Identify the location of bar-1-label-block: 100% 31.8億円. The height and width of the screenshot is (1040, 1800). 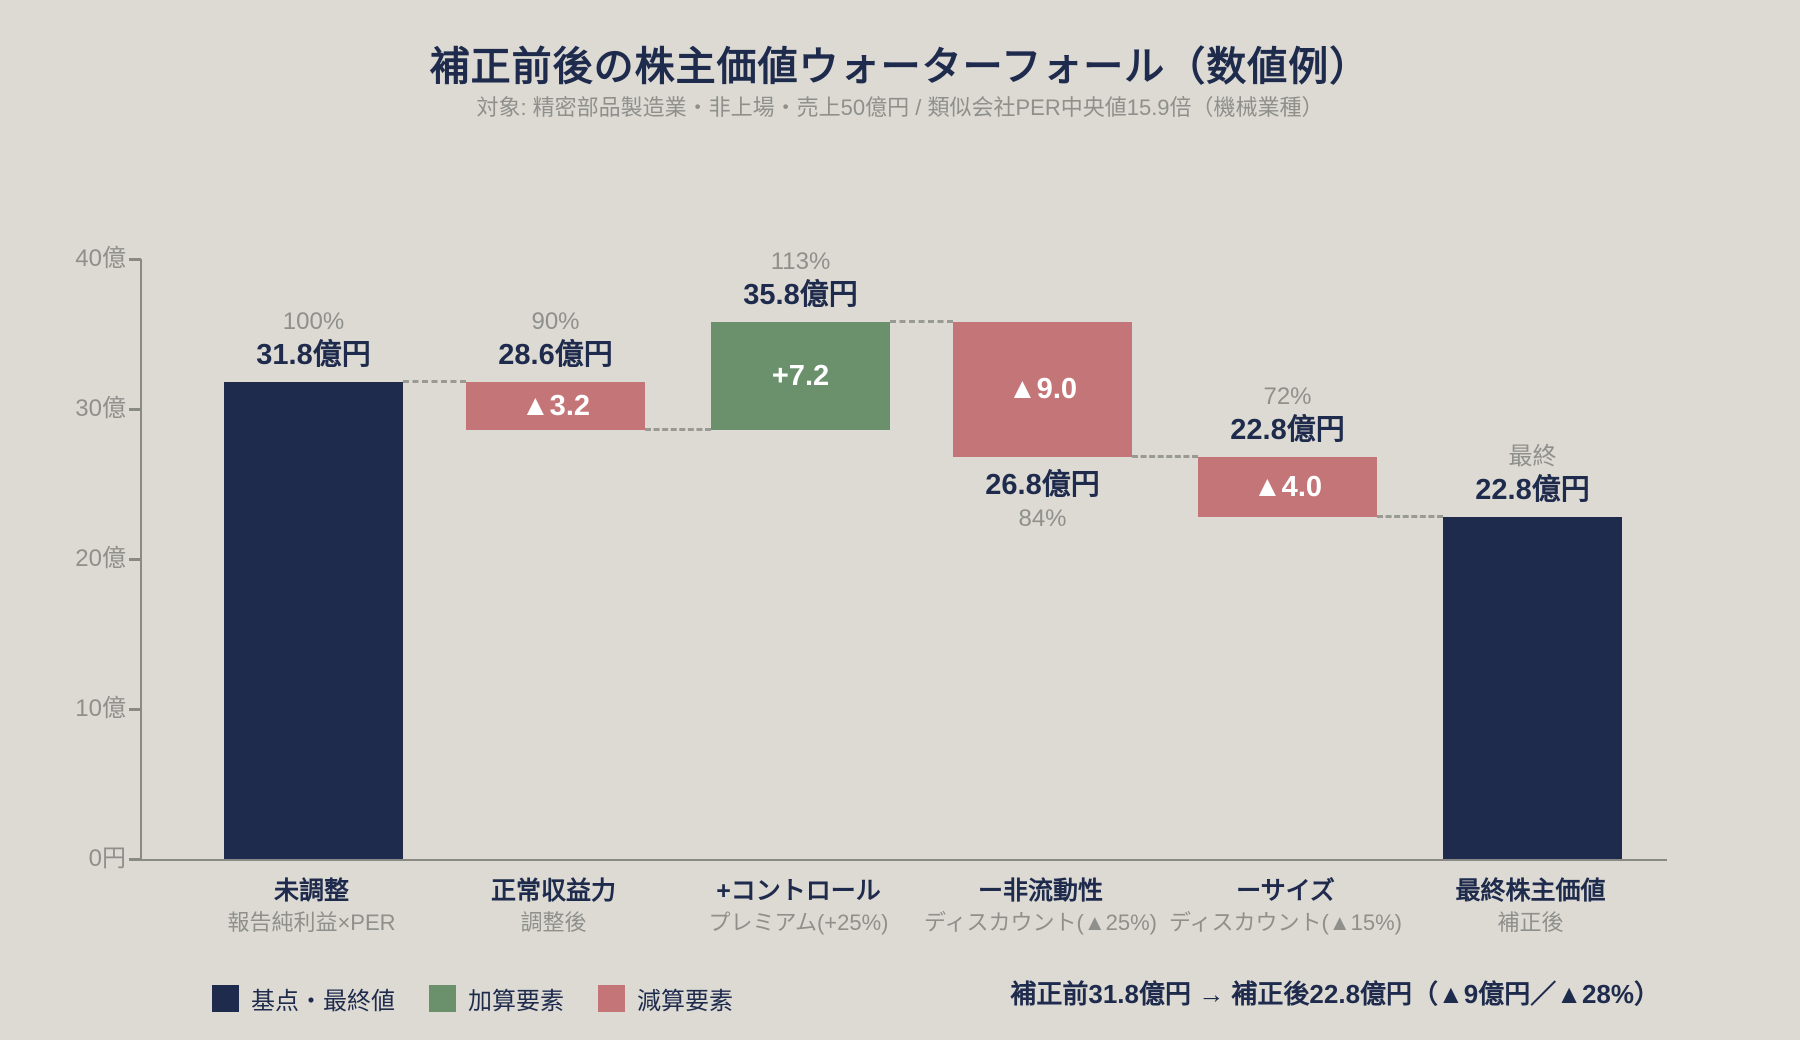
(314, 339).